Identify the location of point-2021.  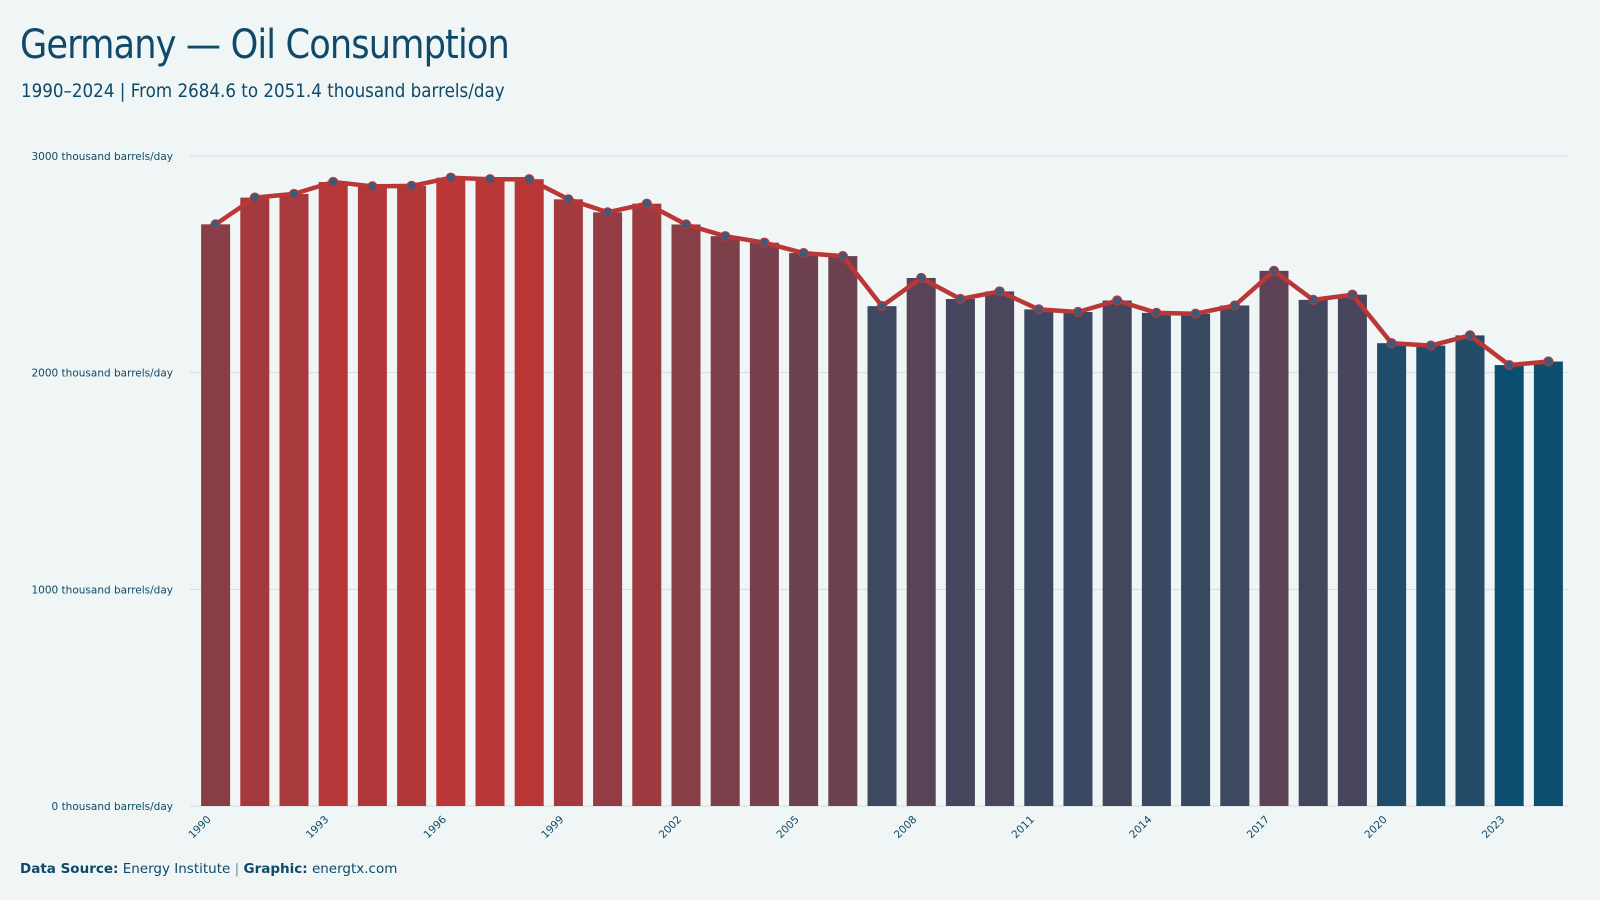
(1430, 345).